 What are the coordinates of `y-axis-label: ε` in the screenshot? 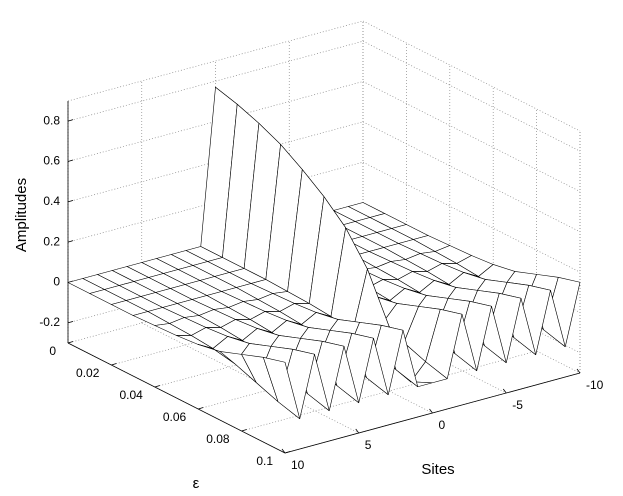 It's located at (196, 483).